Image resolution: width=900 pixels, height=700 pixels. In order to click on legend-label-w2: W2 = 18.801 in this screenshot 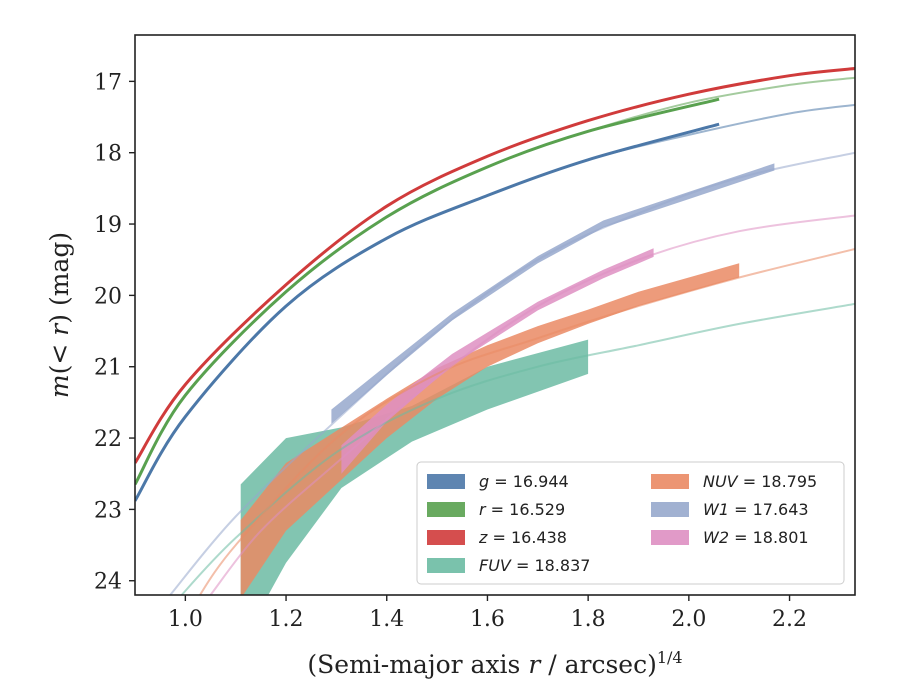, I will do `click(756, 537)`.